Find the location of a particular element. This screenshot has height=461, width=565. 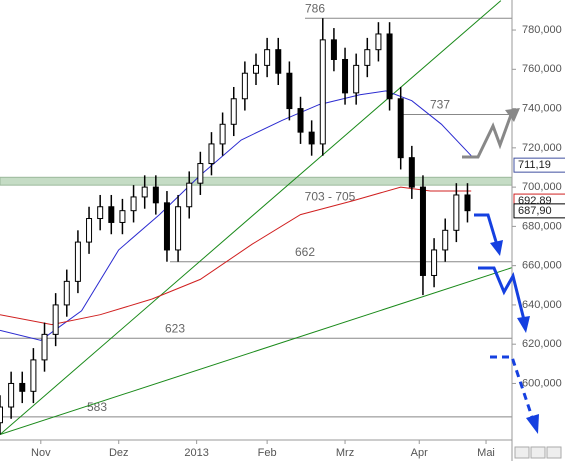

y-tick-label: 680,000 is located at coordinates (542, 226).